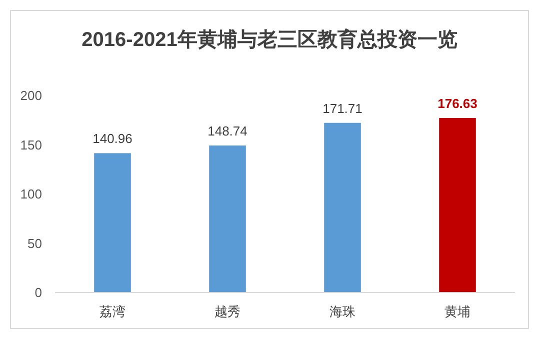 The width and height of the screenshot is (539, 339). Describe the element at coordinates (342, 108) in the screenshot. I see `data-label: 171.71` at that location.